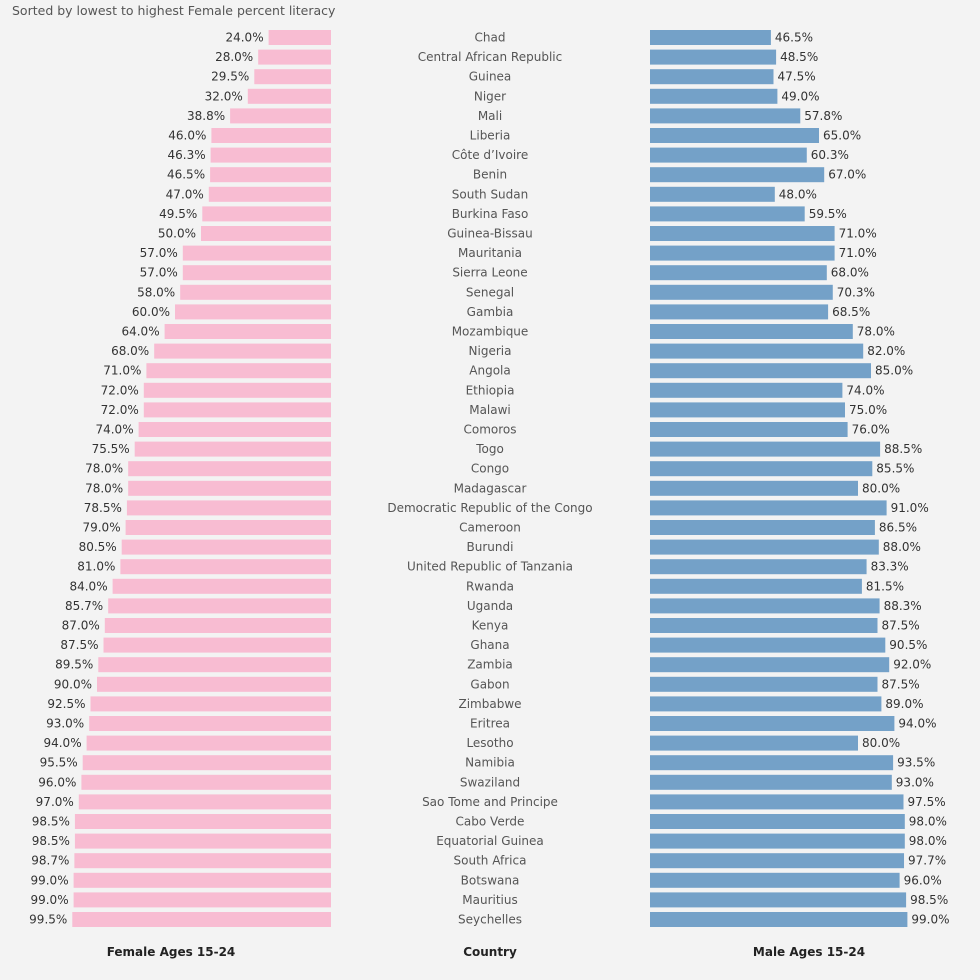 The height and width of the screenshot is (980, 980). Describe the element at coordinates (177, 234) in the screenshot. I see `female-value-label: 50.0%` at that location.